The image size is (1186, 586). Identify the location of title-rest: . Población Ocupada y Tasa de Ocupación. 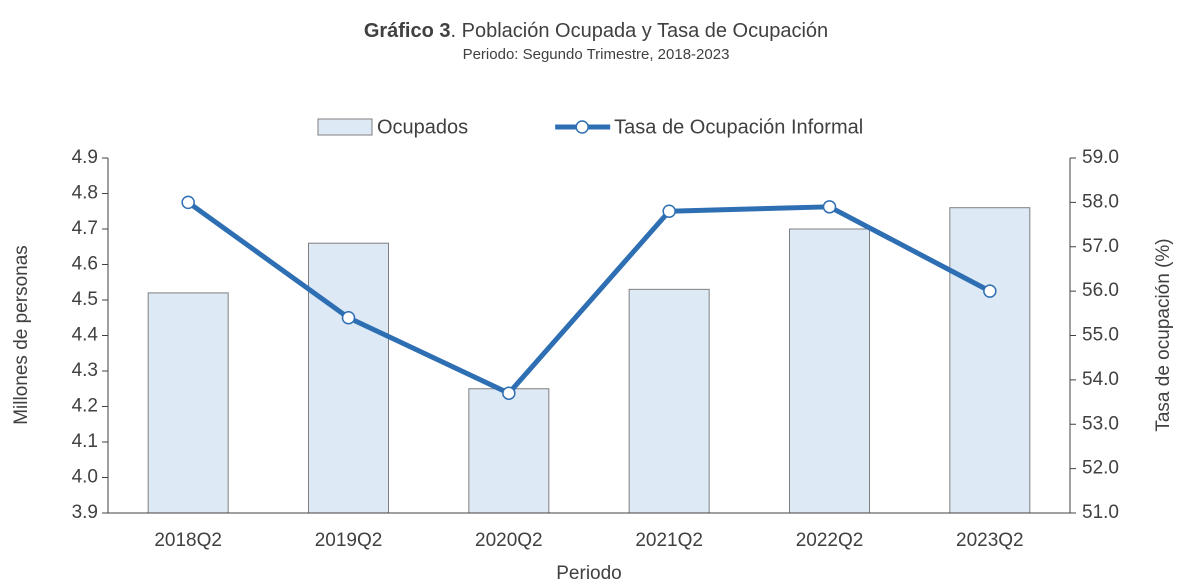
(640, 31).